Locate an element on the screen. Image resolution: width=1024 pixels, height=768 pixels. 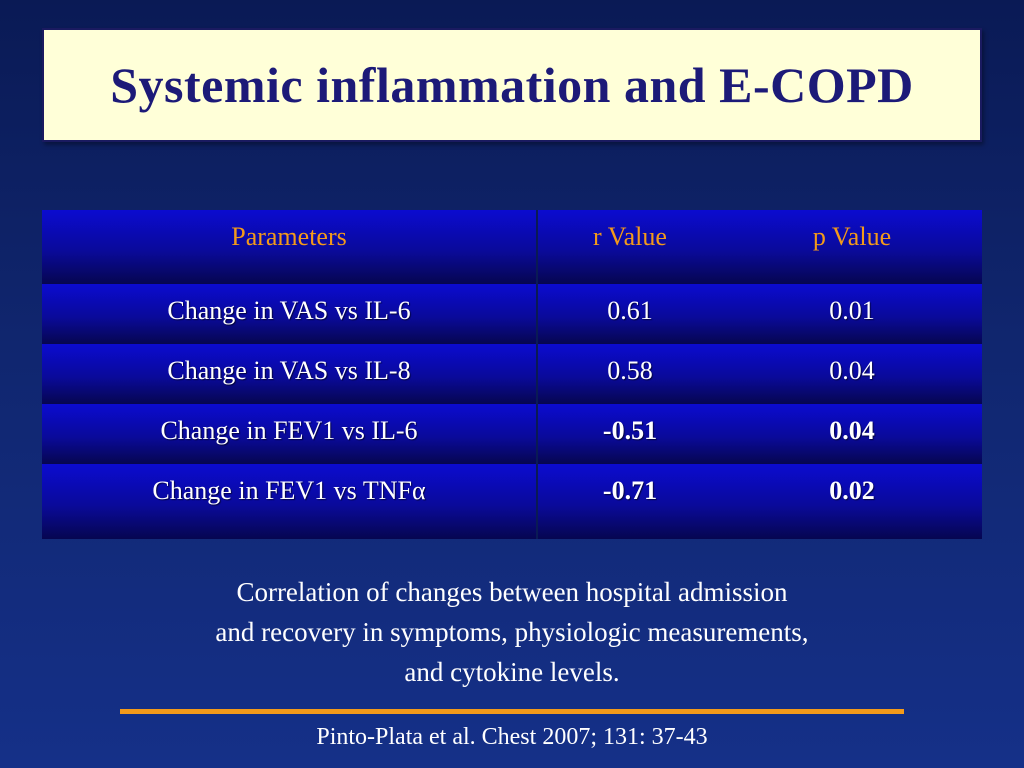
parameter-cell: Change in VAS vs IL-8 is located at coordinates (289, 374).